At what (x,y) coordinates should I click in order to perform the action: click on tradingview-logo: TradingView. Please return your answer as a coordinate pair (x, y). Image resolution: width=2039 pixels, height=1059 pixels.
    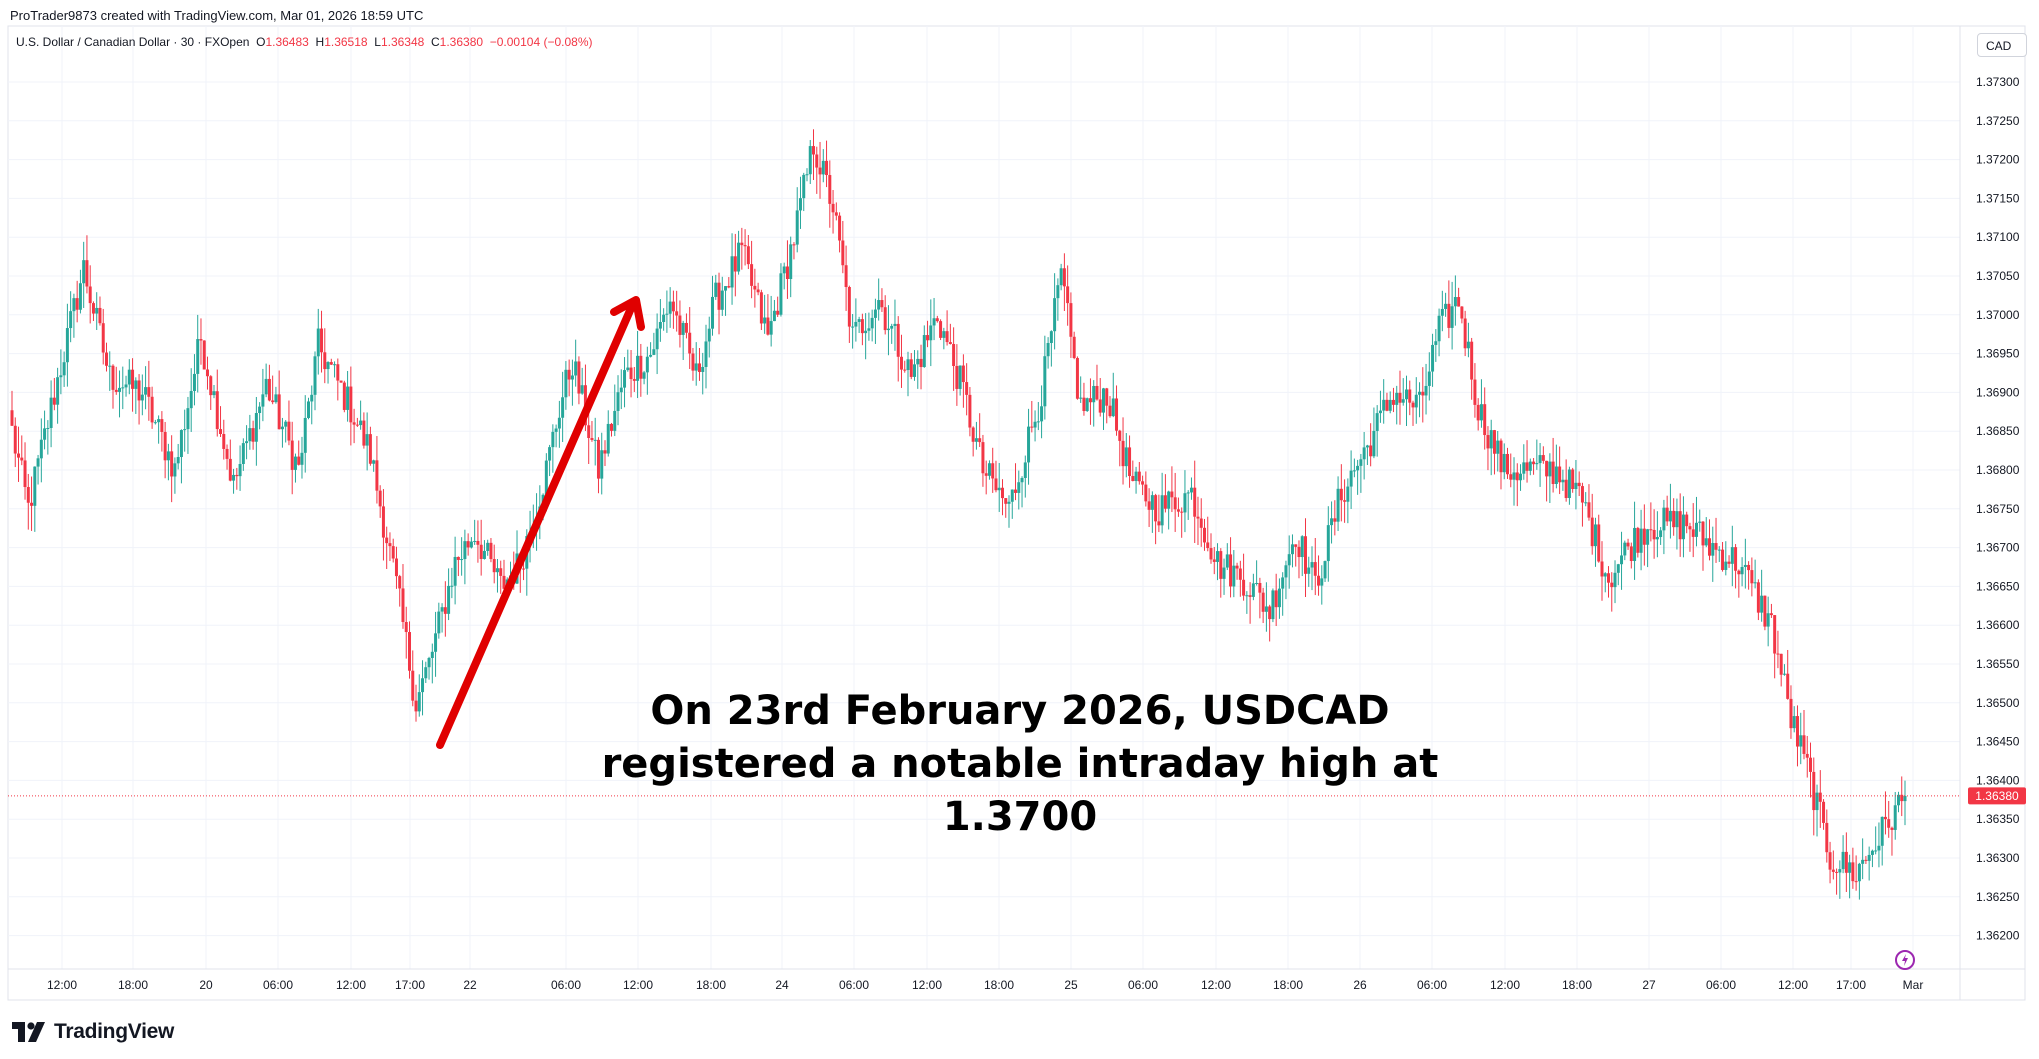
    Looking at the image, I should click on (93, 1032).